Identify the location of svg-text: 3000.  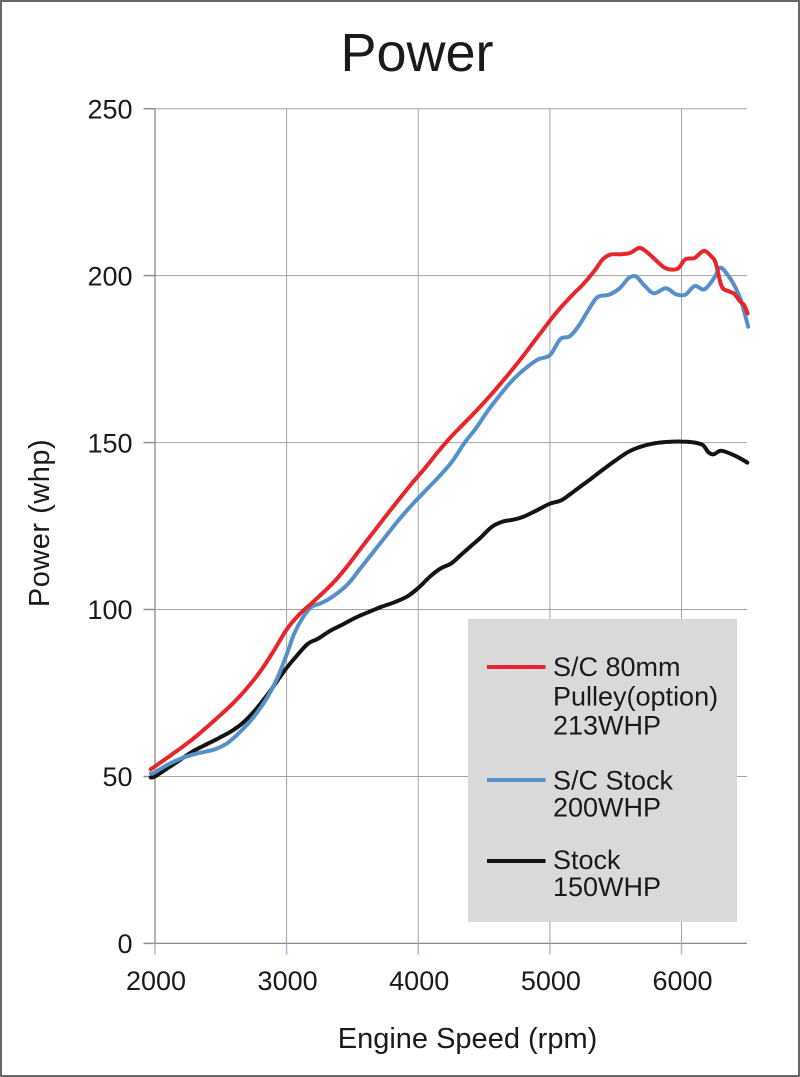
(288, 981).